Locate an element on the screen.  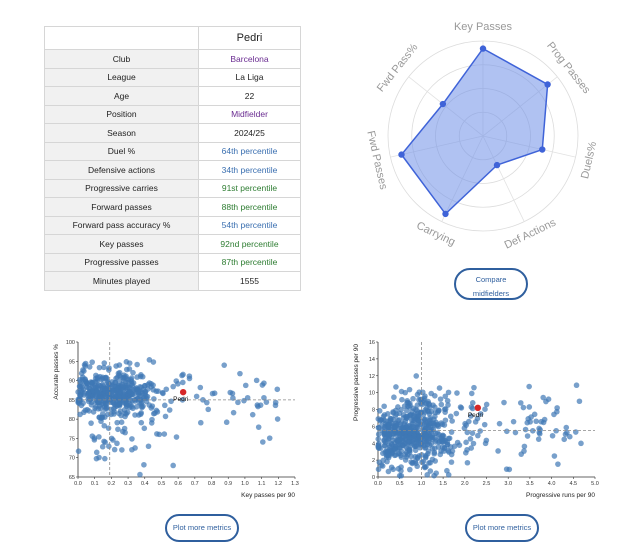
row-label: League is located at coordinates (121, 77).